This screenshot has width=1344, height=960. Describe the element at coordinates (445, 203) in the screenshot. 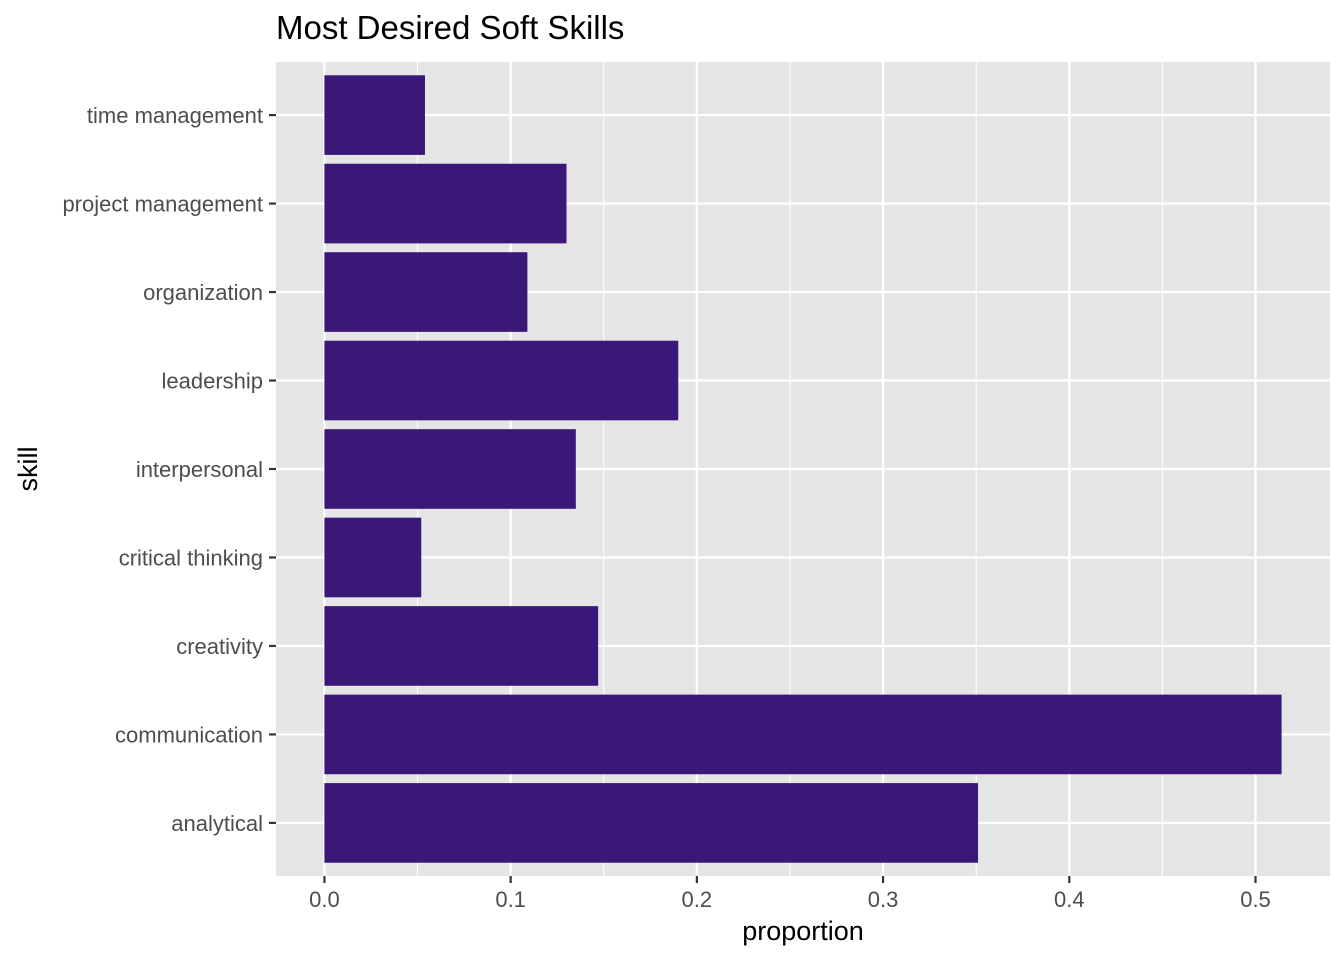

I see `bar-project-management` at that location.